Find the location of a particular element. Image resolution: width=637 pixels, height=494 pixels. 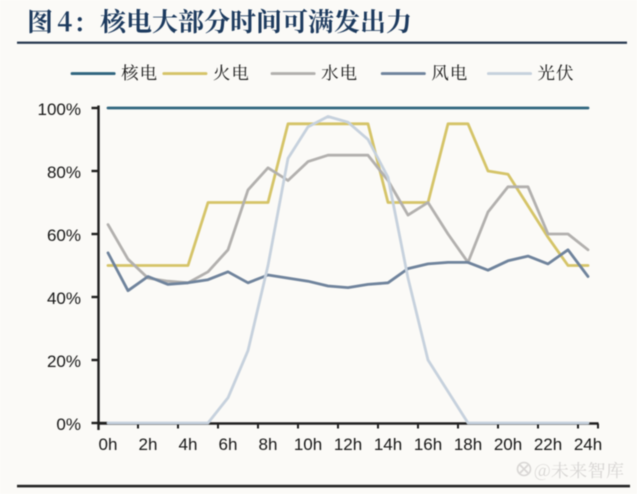

svg-text: 0h is located at coordinates (108, 444).